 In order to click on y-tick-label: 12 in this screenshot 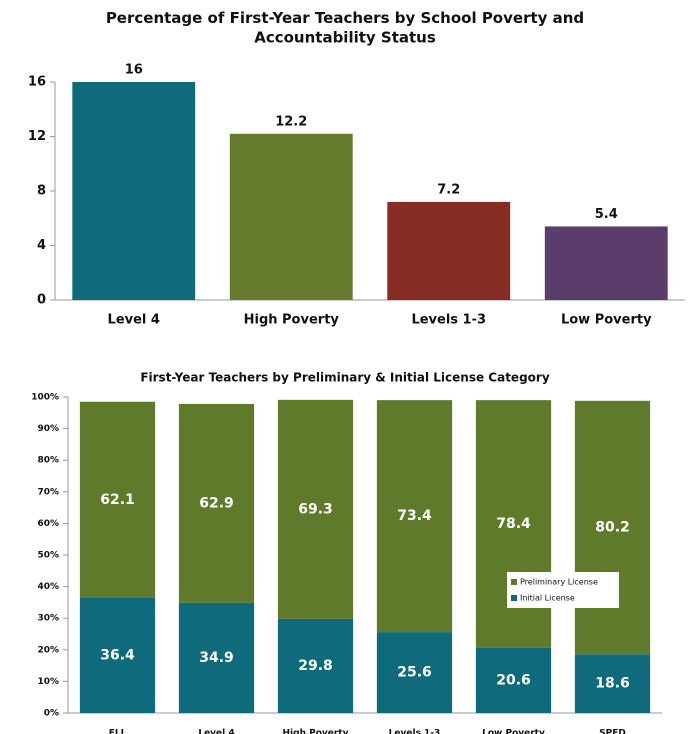, I will do `click(37, 136)`.